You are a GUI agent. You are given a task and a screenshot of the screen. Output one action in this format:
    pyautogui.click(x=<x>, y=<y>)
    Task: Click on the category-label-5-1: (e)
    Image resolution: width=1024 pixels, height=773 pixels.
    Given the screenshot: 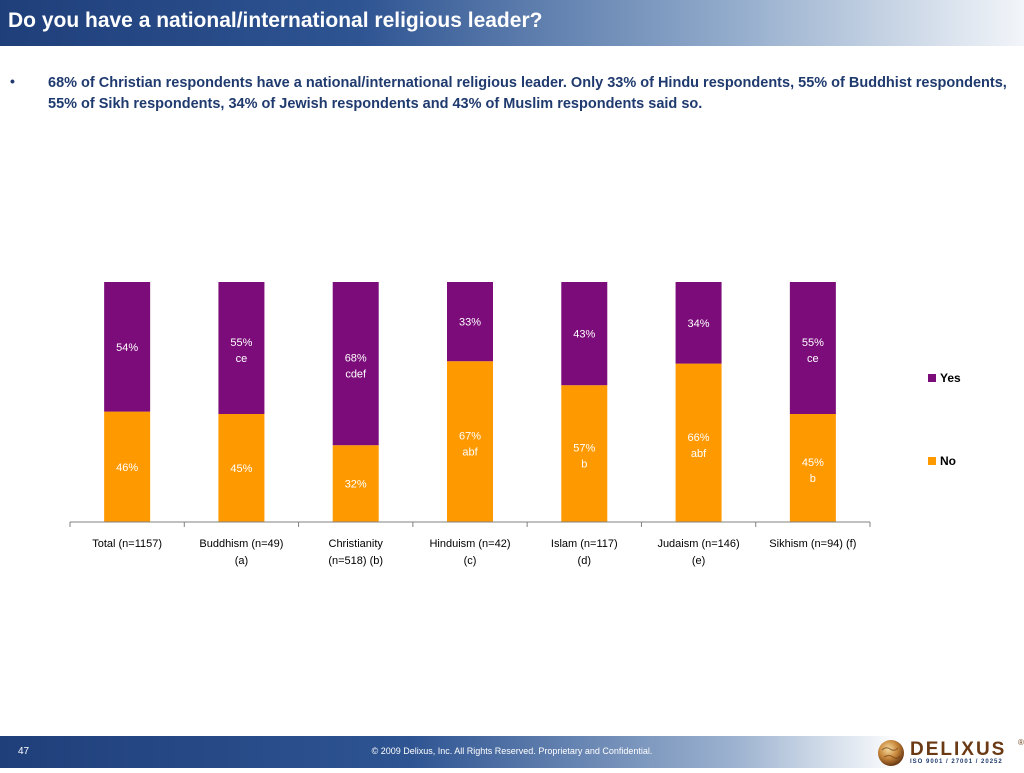 What is the action you would take?
    pyautogui.click(x=698, y=561)
    